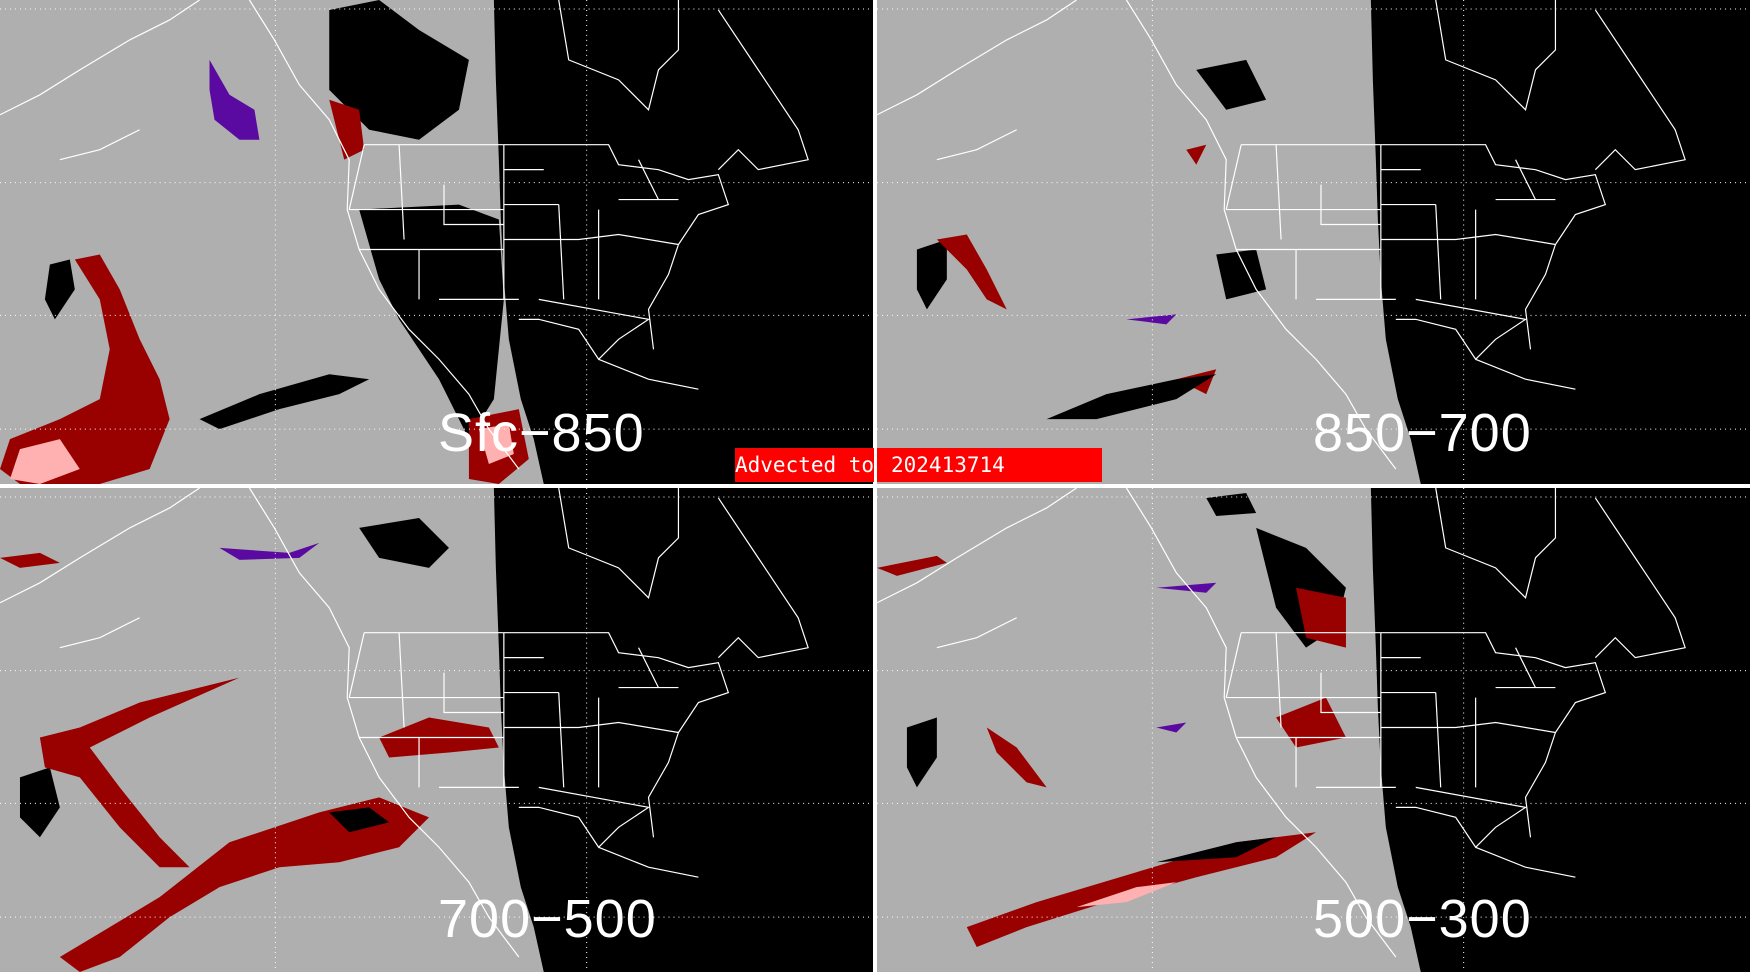 The height and width of the screenshot is (976, 1750). I want to click on banner-time: 202413714, so click(948, 465).